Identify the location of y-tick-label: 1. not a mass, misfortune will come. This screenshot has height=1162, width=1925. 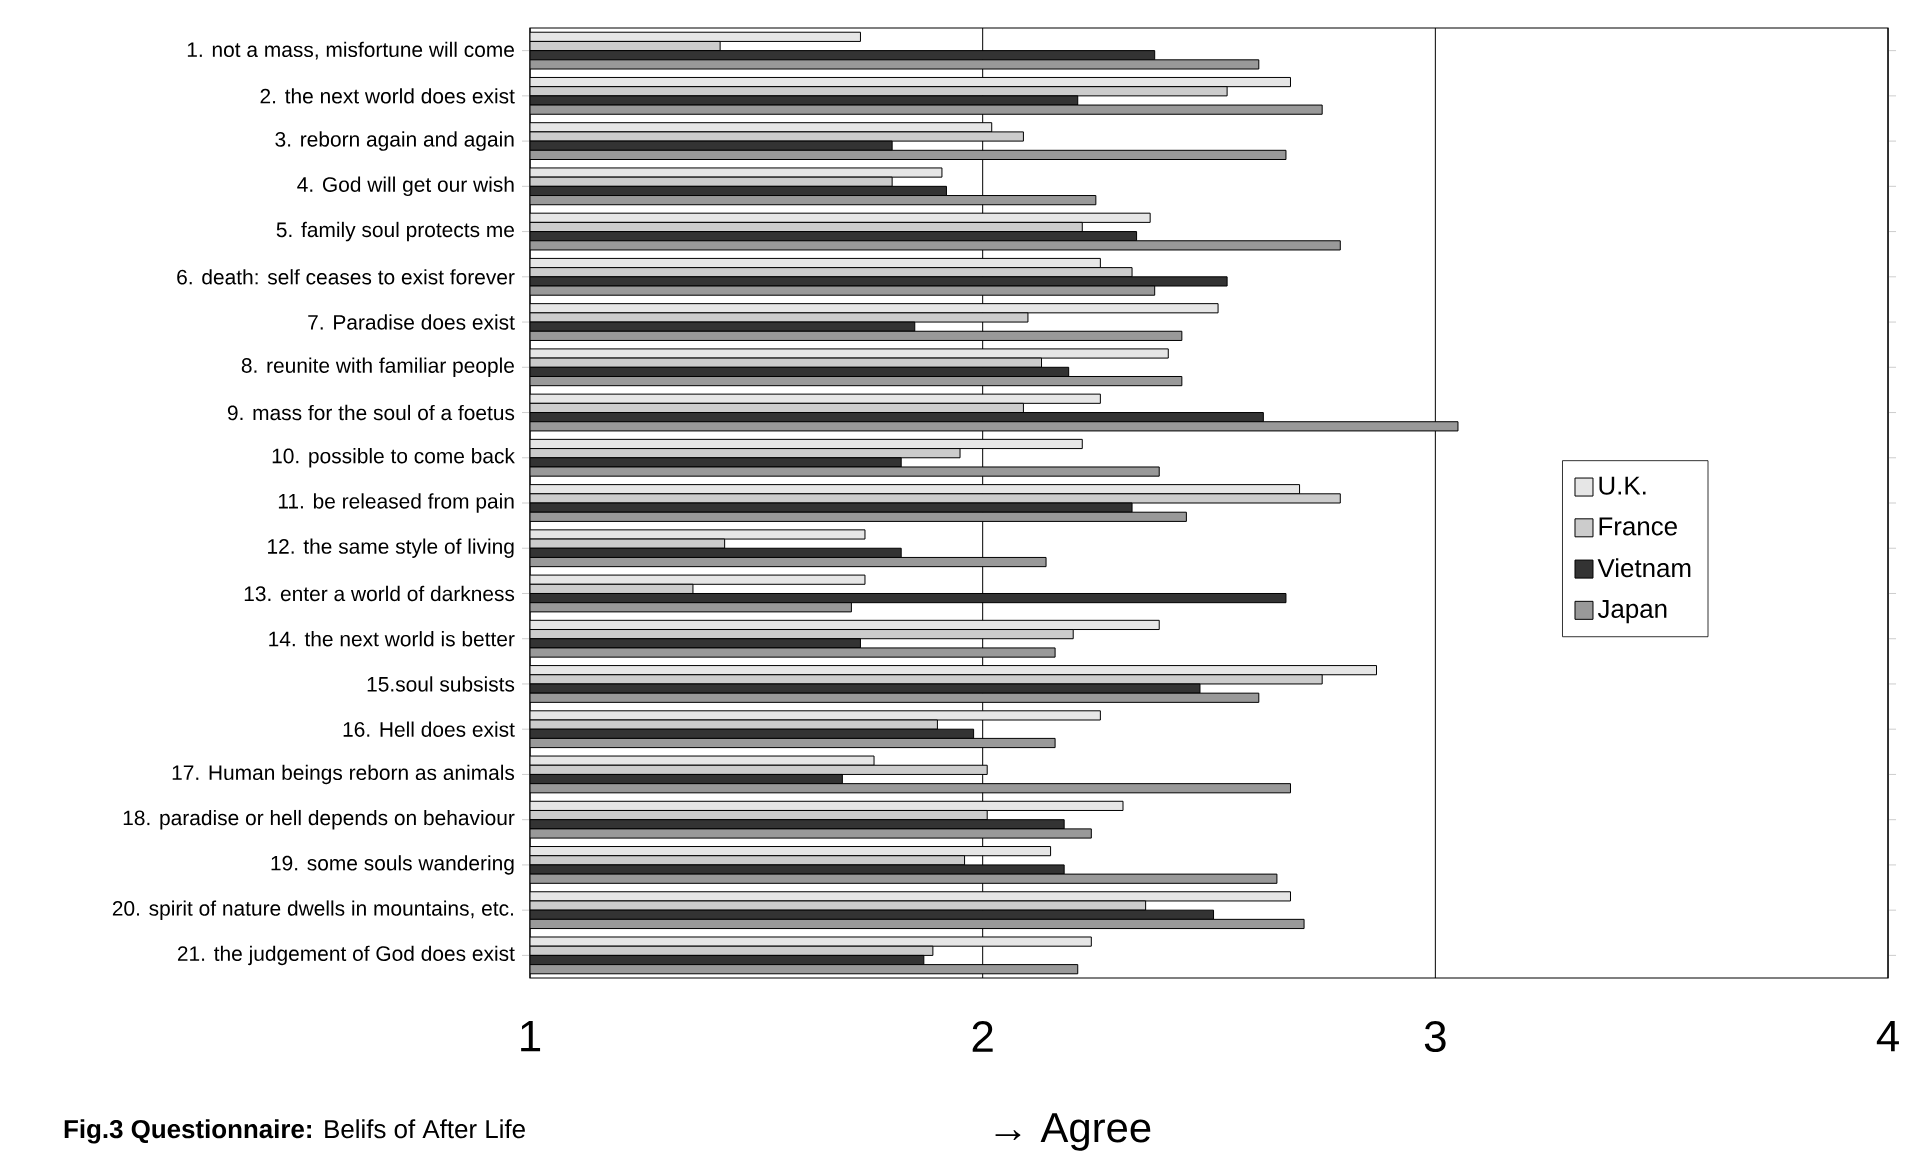
(350, 50).